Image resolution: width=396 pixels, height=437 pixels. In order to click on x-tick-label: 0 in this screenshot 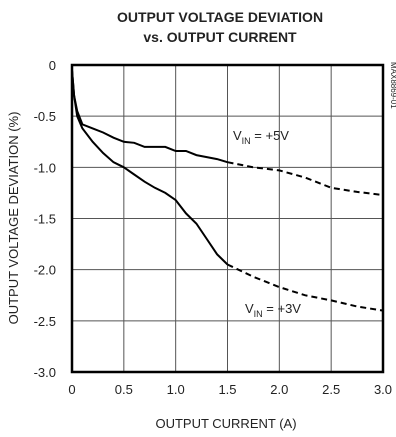, I will do `click(71, 389)`.